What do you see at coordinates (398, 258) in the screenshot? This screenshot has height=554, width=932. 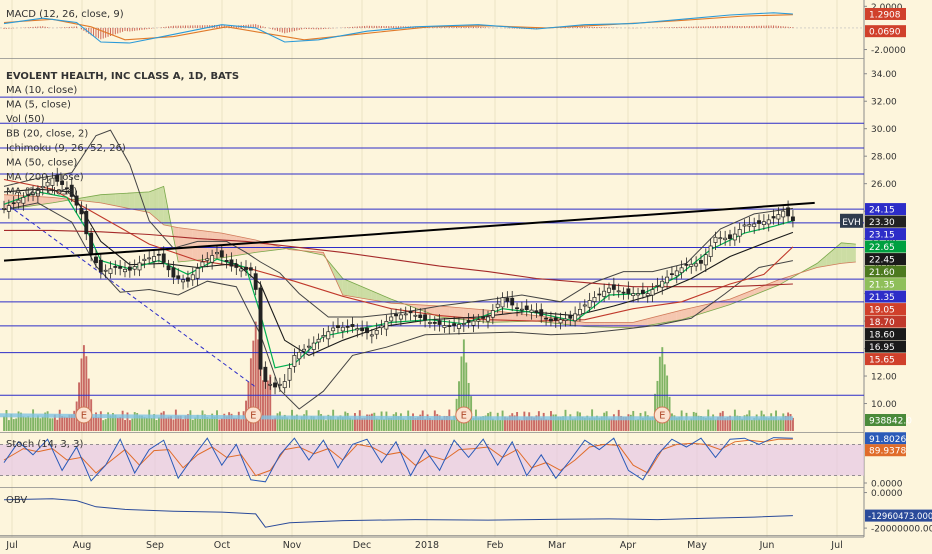 I see `ma-50-line` at bounding box center [398, 258].